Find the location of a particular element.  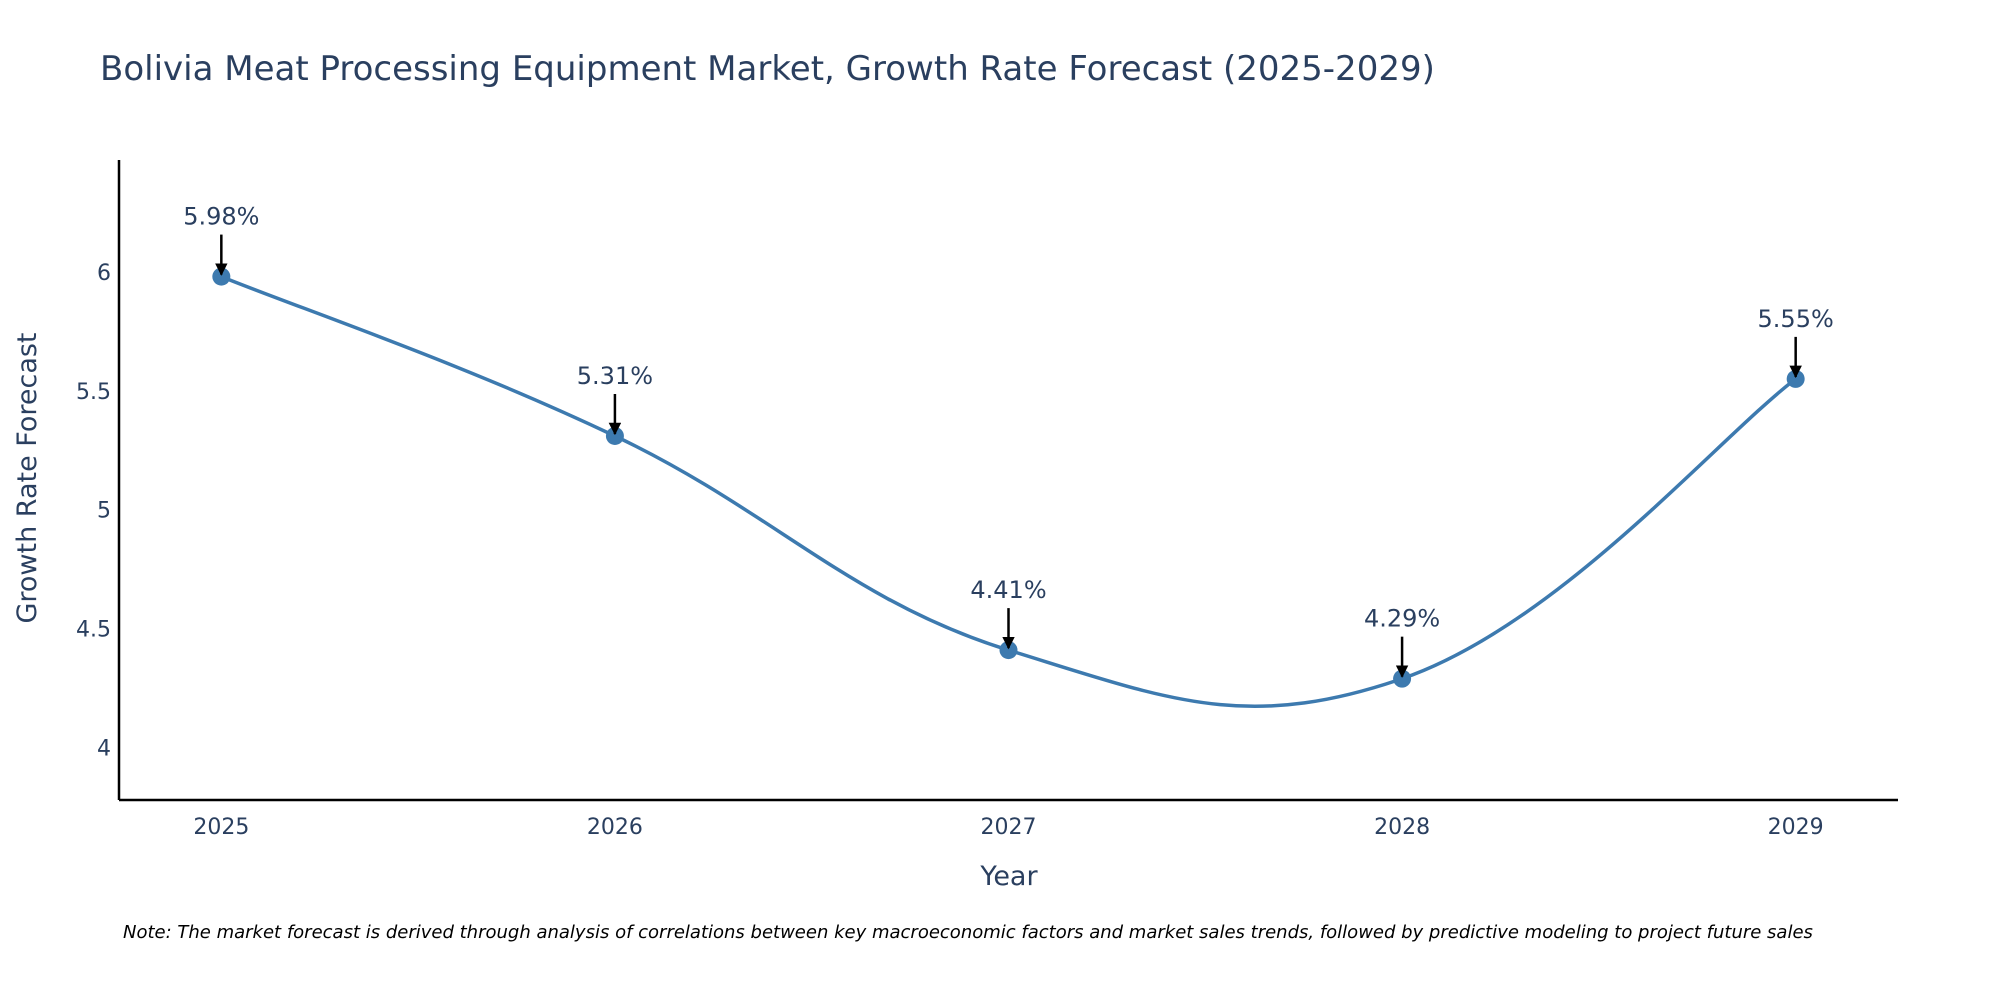

data-label: 4.41% is located at coordinates (1008, 590).